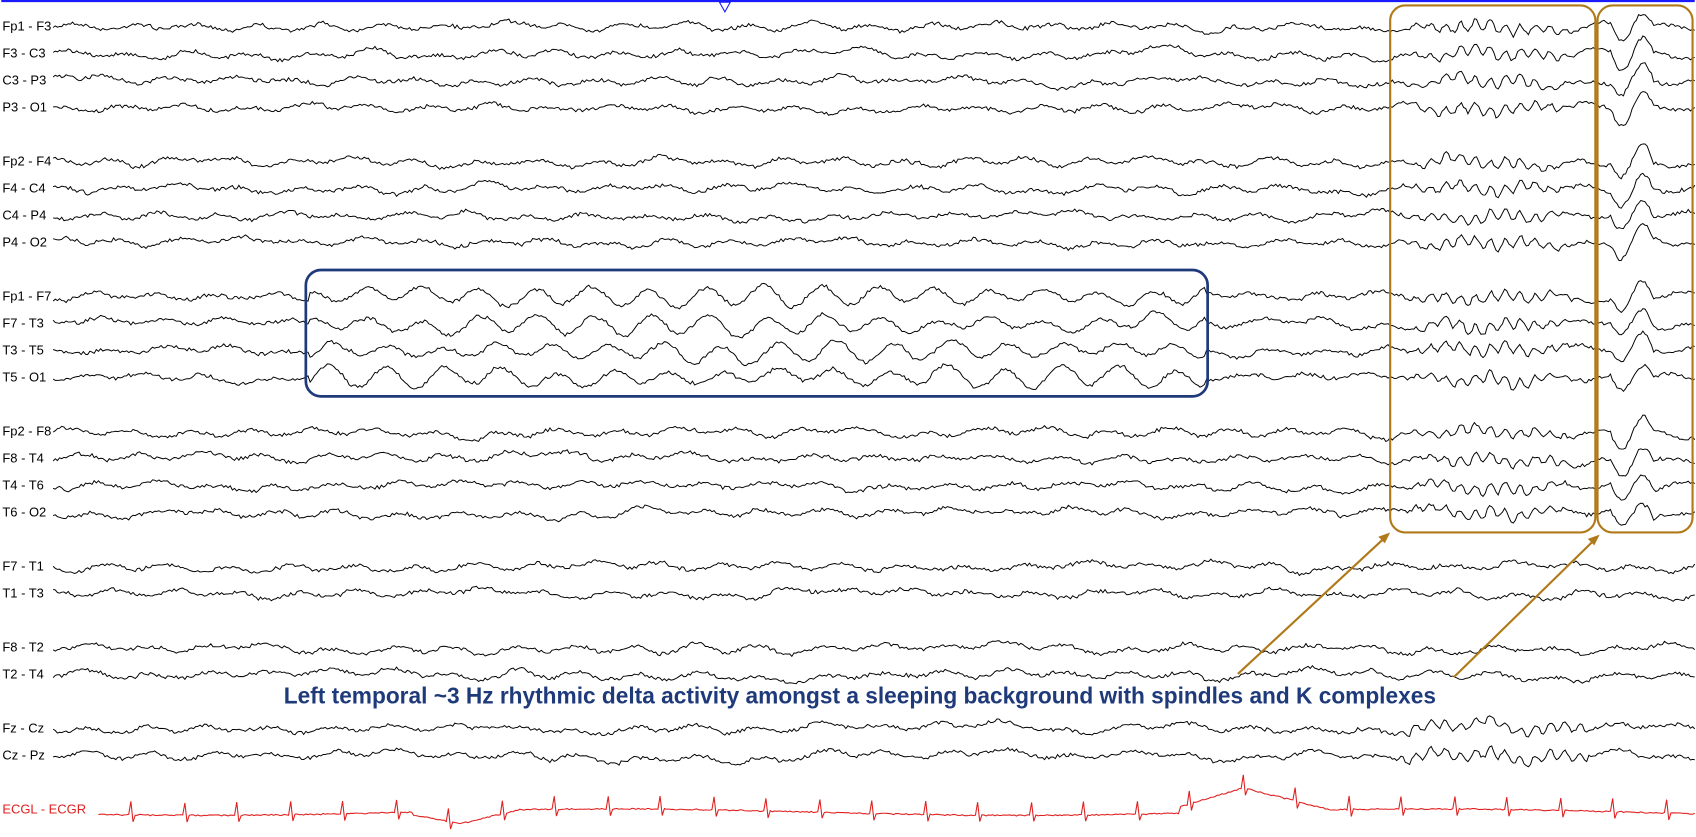  Describe the element at coordinates (26, 430) in the screenshot. I see `channel-label: Fp2 - F8` at that location.